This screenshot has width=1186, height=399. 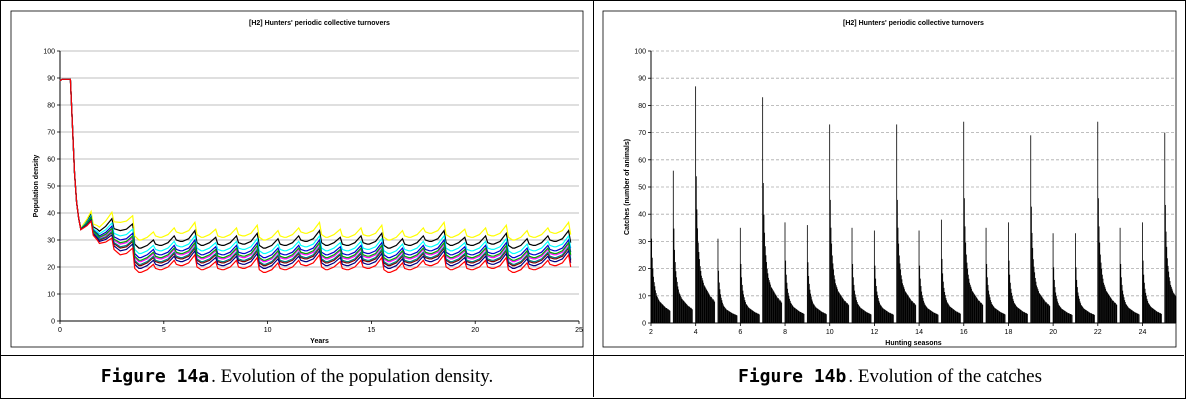 What do you see at coordinates (642, 79) in the screenshot?
I see `y-tick-label: 90` at bounding box center [642, 79].